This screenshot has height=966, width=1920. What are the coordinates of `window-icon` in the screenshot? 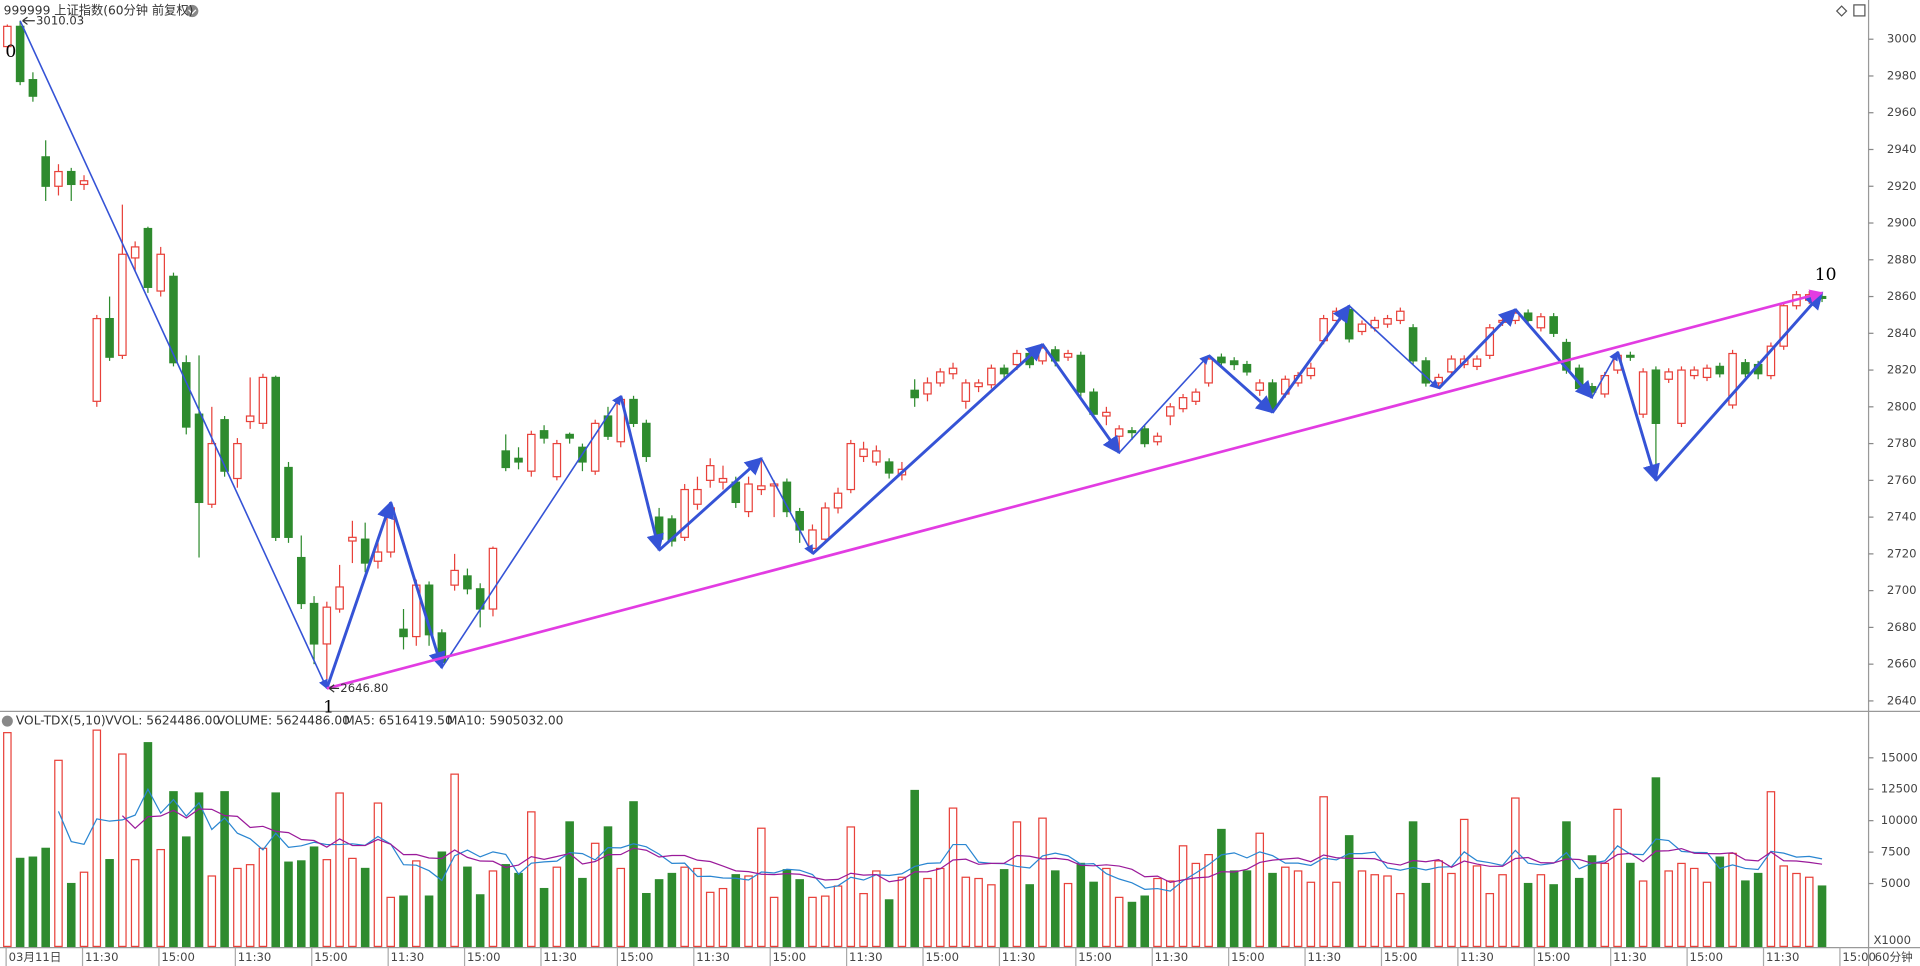 It's located at (1859, 10).